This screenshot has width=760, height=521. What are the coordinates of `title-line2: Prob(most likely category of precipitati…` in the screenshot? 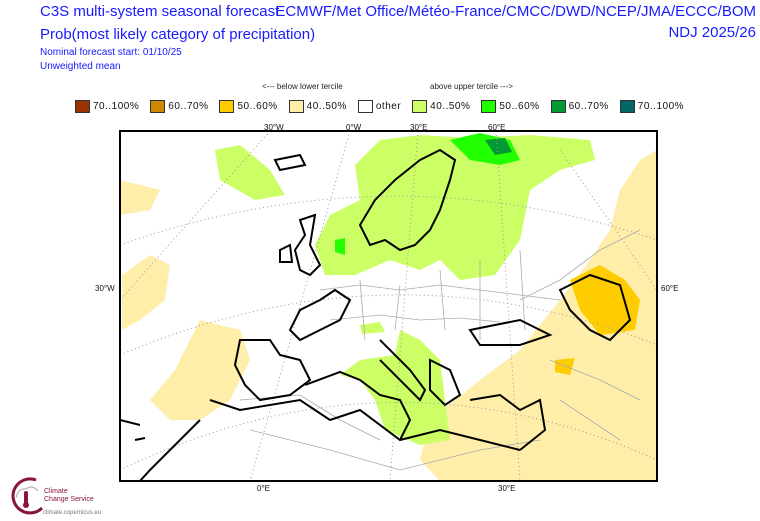 It's located at (178, 34).